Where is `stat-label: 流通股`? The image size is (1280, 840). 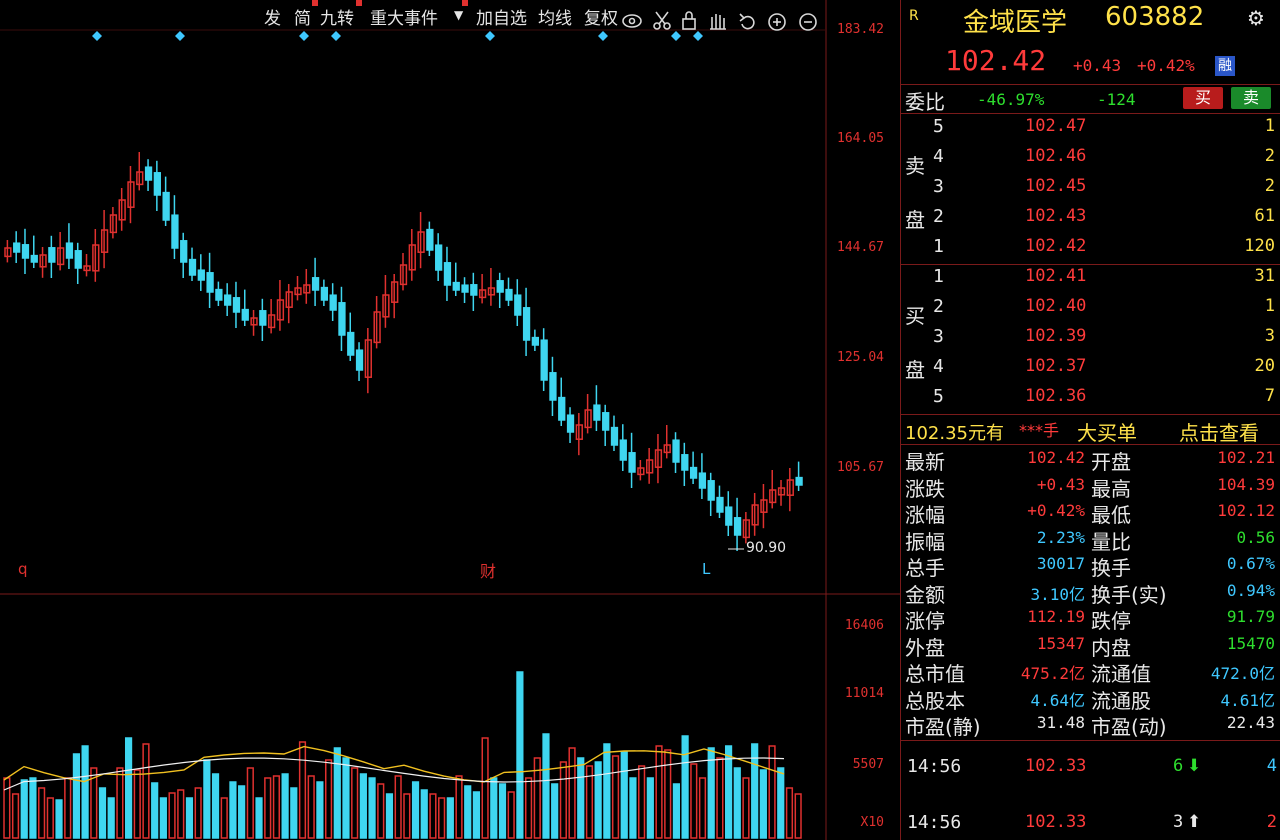
stat-label: 流通股 is located at coordinates (1121, 700).